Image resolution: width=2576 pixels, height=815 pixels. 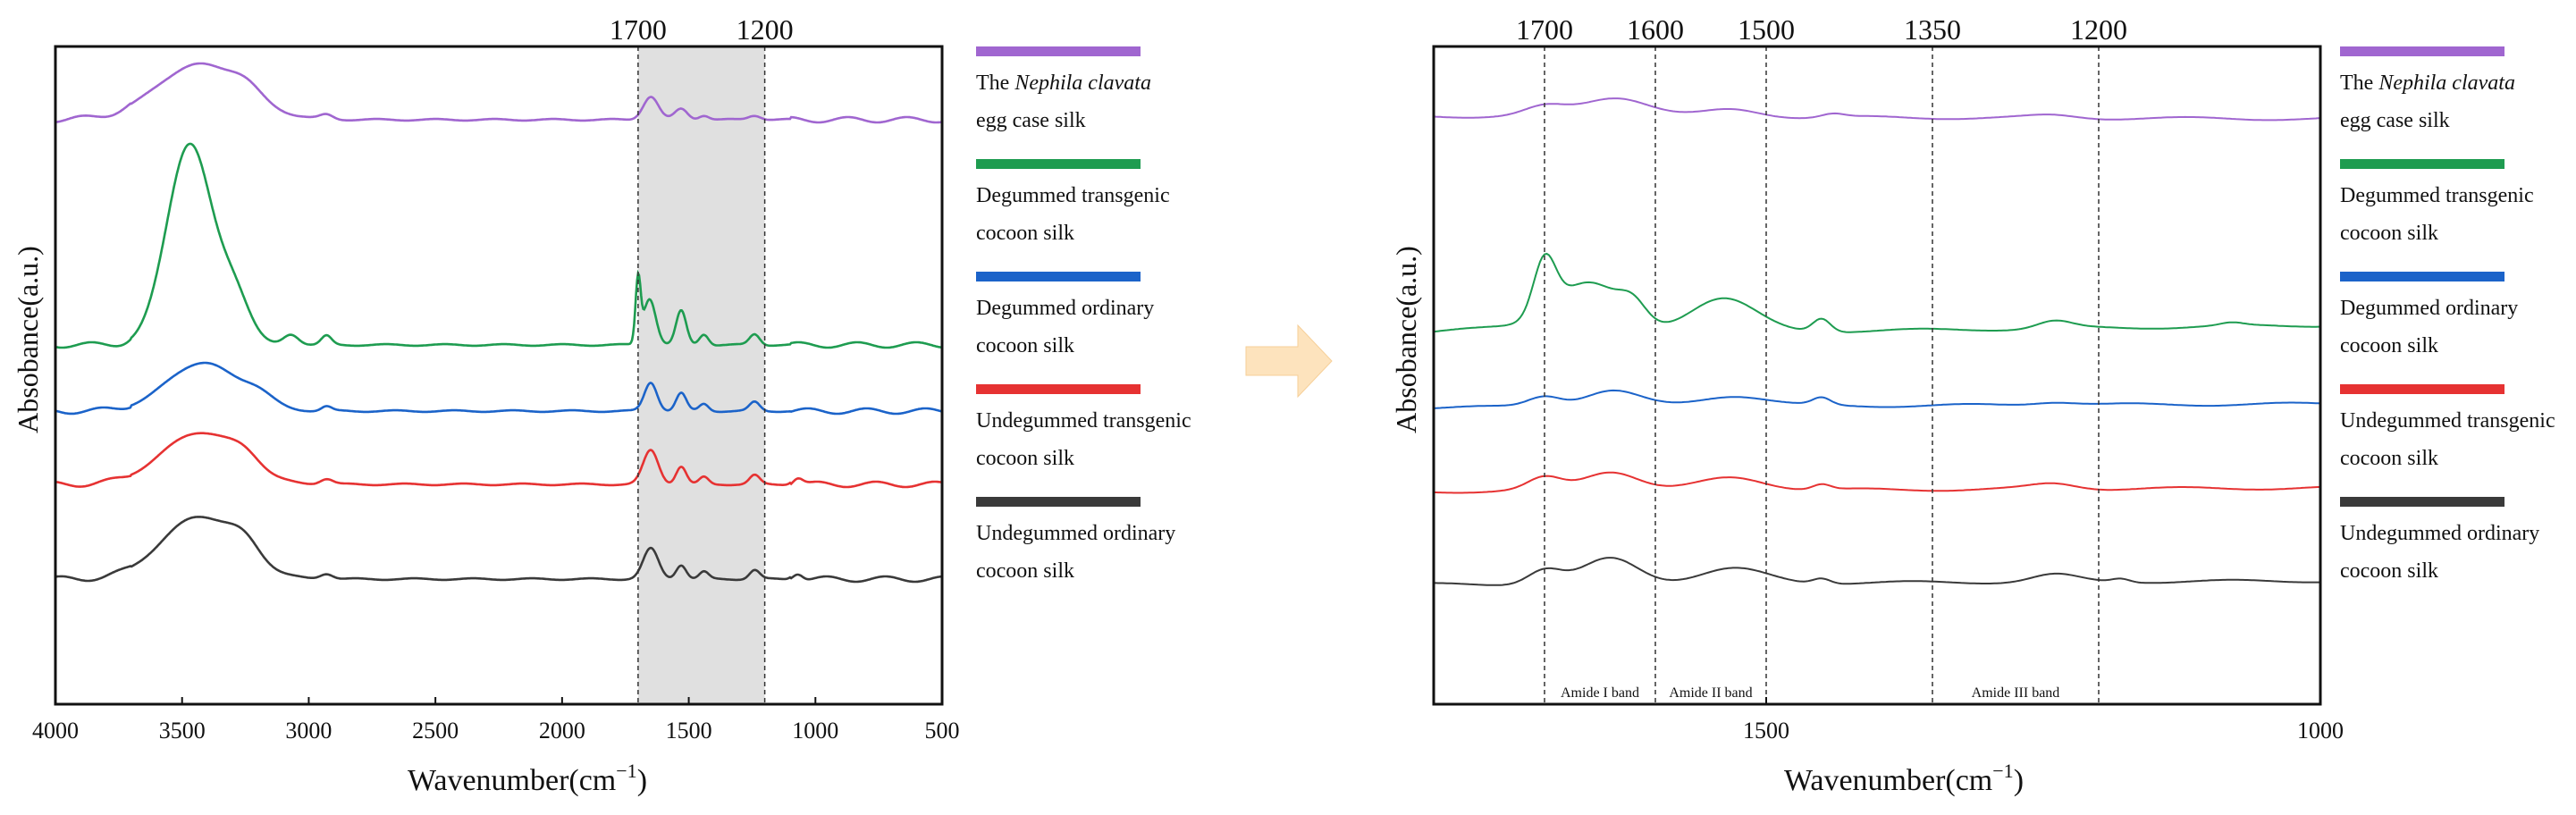 What do you see at coordinates (1025, 458) in the screenshot?
I see `legend-left-entry-4-line2: cocoon silk` at bounding box center [1025, 458].